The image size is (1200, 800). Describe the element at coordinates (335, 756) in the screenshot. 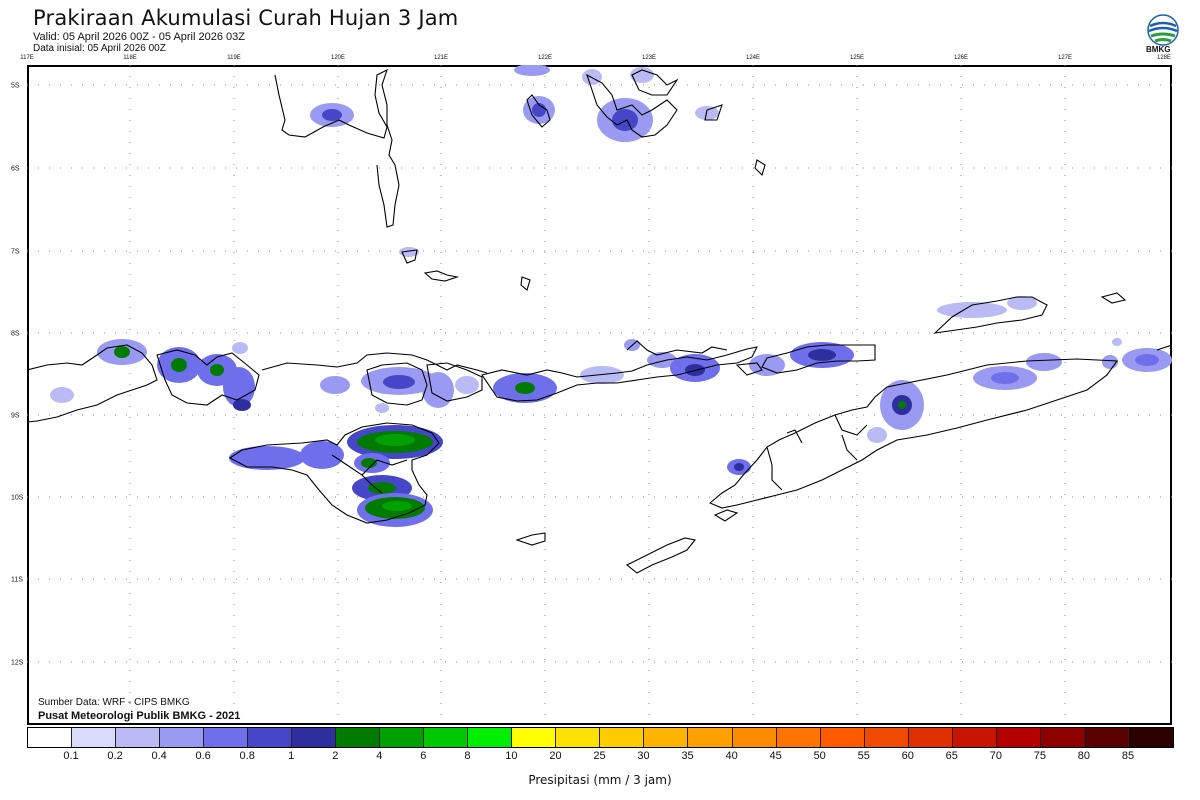

I see `colorbar-tick-label: 2` at that location.